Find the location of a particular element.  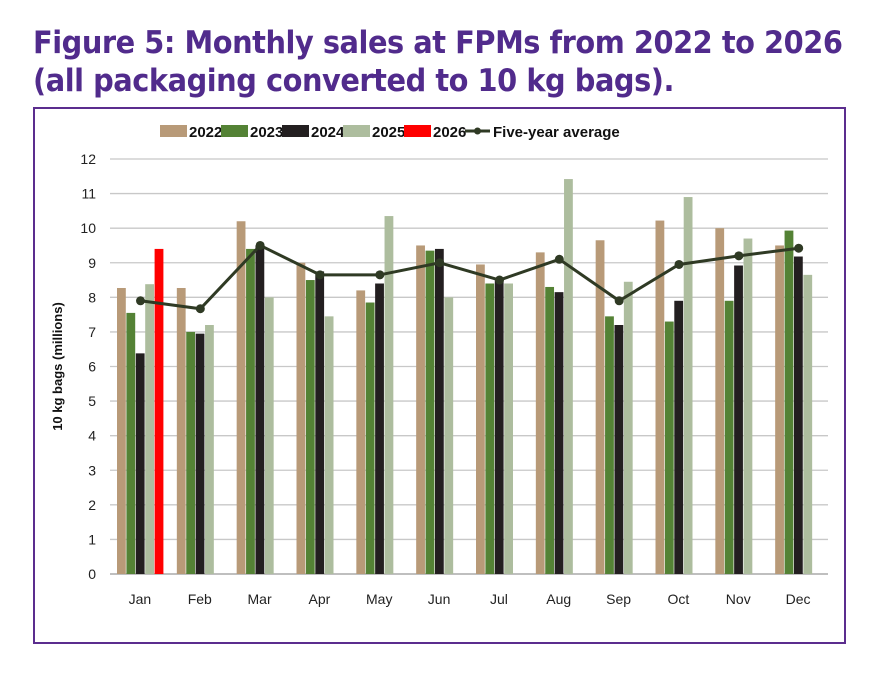

bar-2022-Sep is located at coordinates (600, 407).